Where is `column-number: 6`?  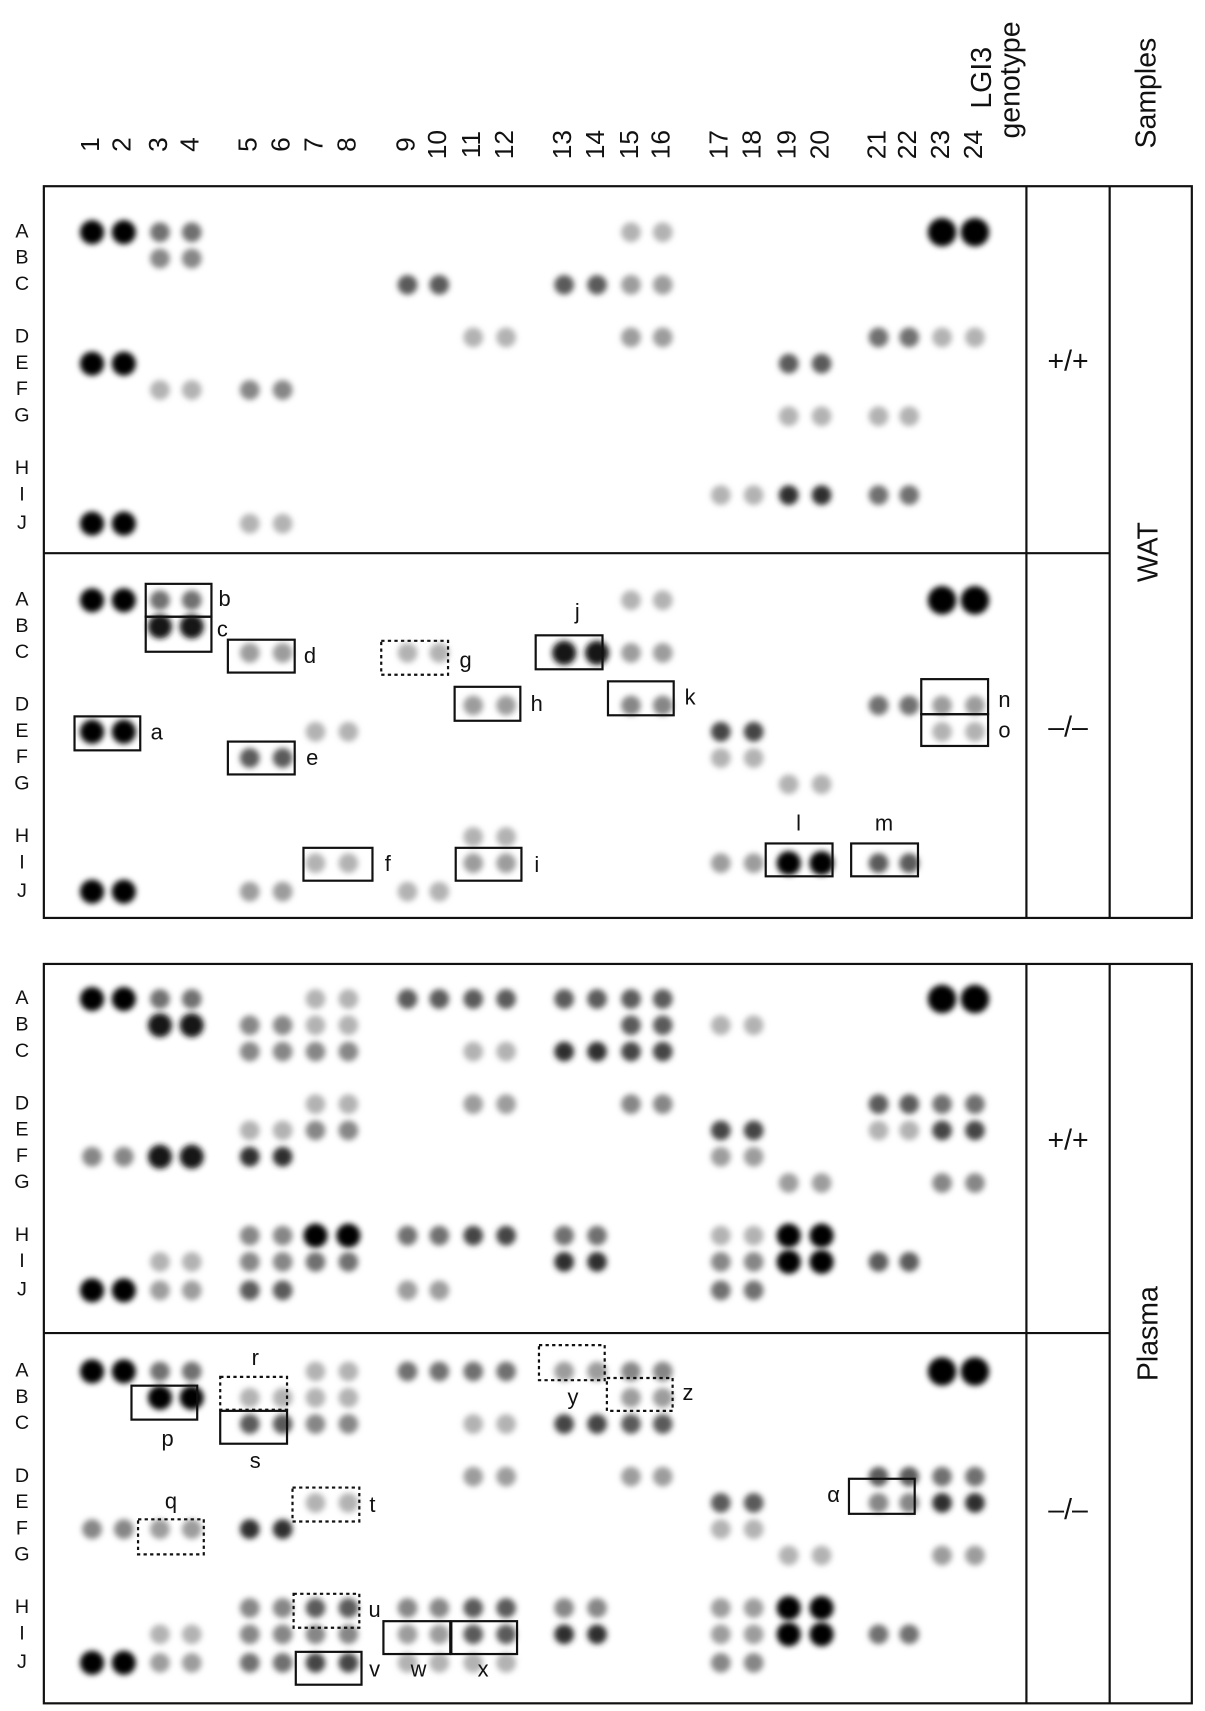
column-number: 6 is located at coordinates (281, 144).